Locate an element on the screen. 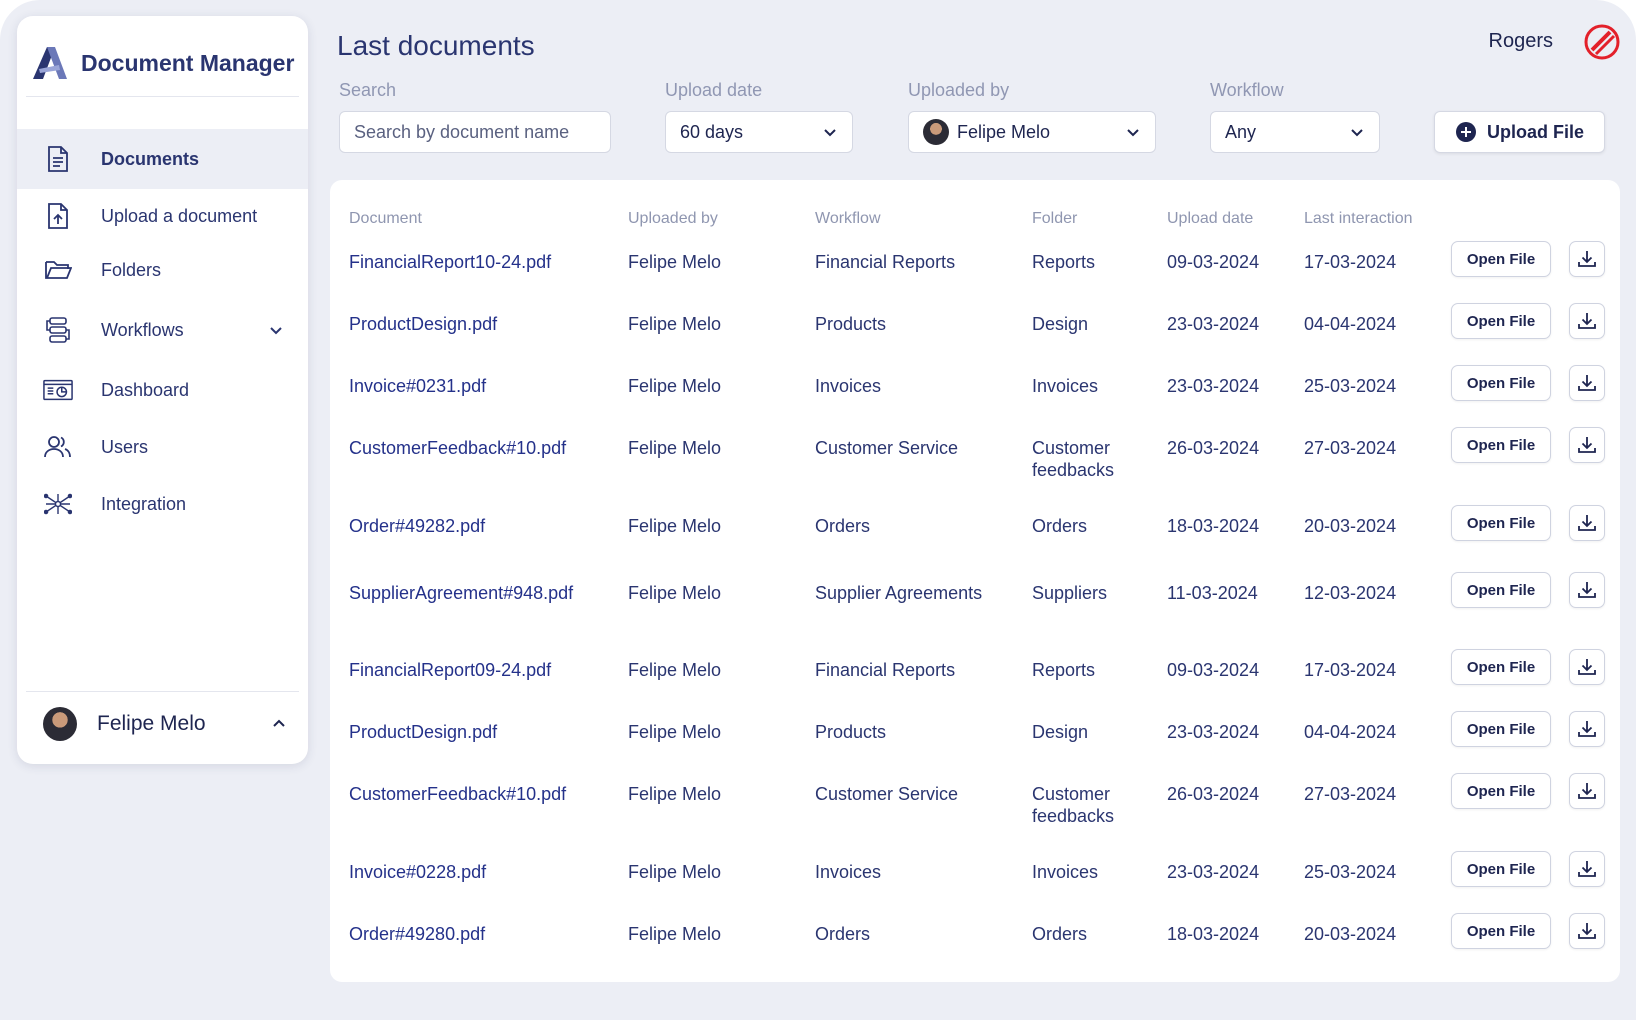 This screenshot has width=1636, height=1020. sidebar-item-label: Upload a document is located at coordinates (179, 215).